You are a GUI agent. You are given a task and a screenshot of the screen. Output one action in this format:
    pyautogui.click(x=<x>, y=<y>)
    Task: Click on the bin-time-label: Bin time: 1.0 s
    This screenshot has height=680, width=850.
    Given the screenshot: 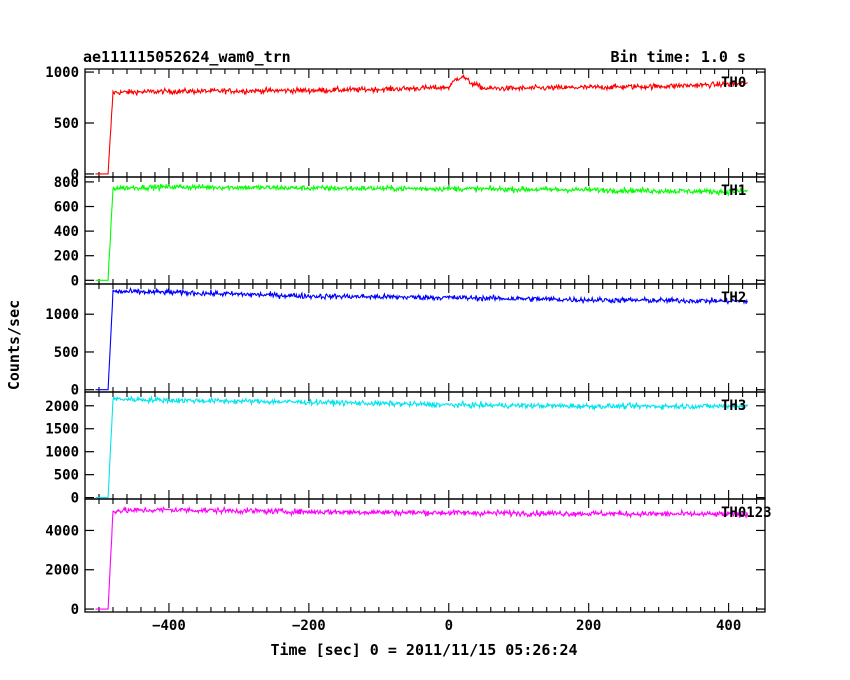 What is the action you would take?
    pyautogui.click(x=678, y=57)
    